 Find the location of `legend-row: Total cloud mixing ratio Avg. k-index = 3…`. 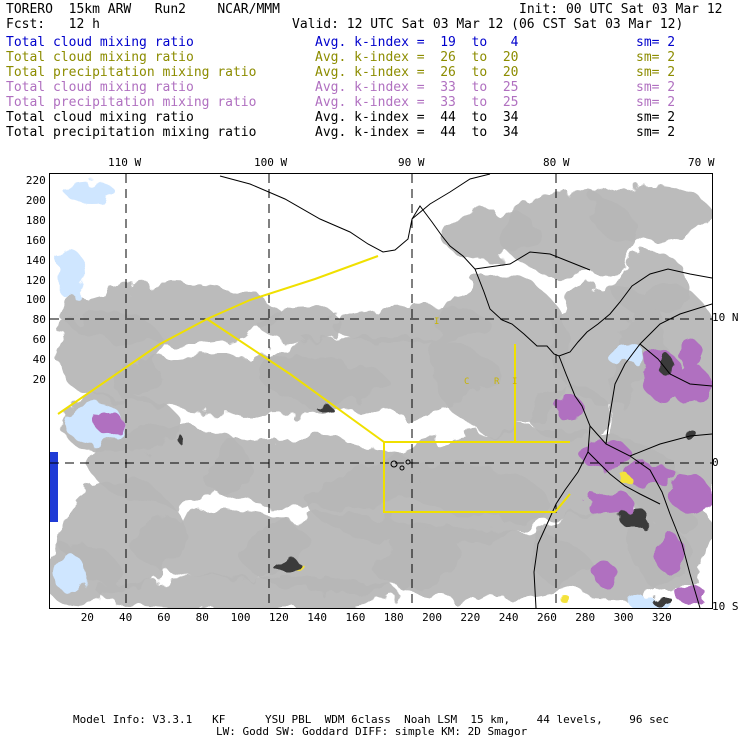

legend-row: Total cloud mixing ratio Avg. k-index = 3… is located at coordinates (366, 87).